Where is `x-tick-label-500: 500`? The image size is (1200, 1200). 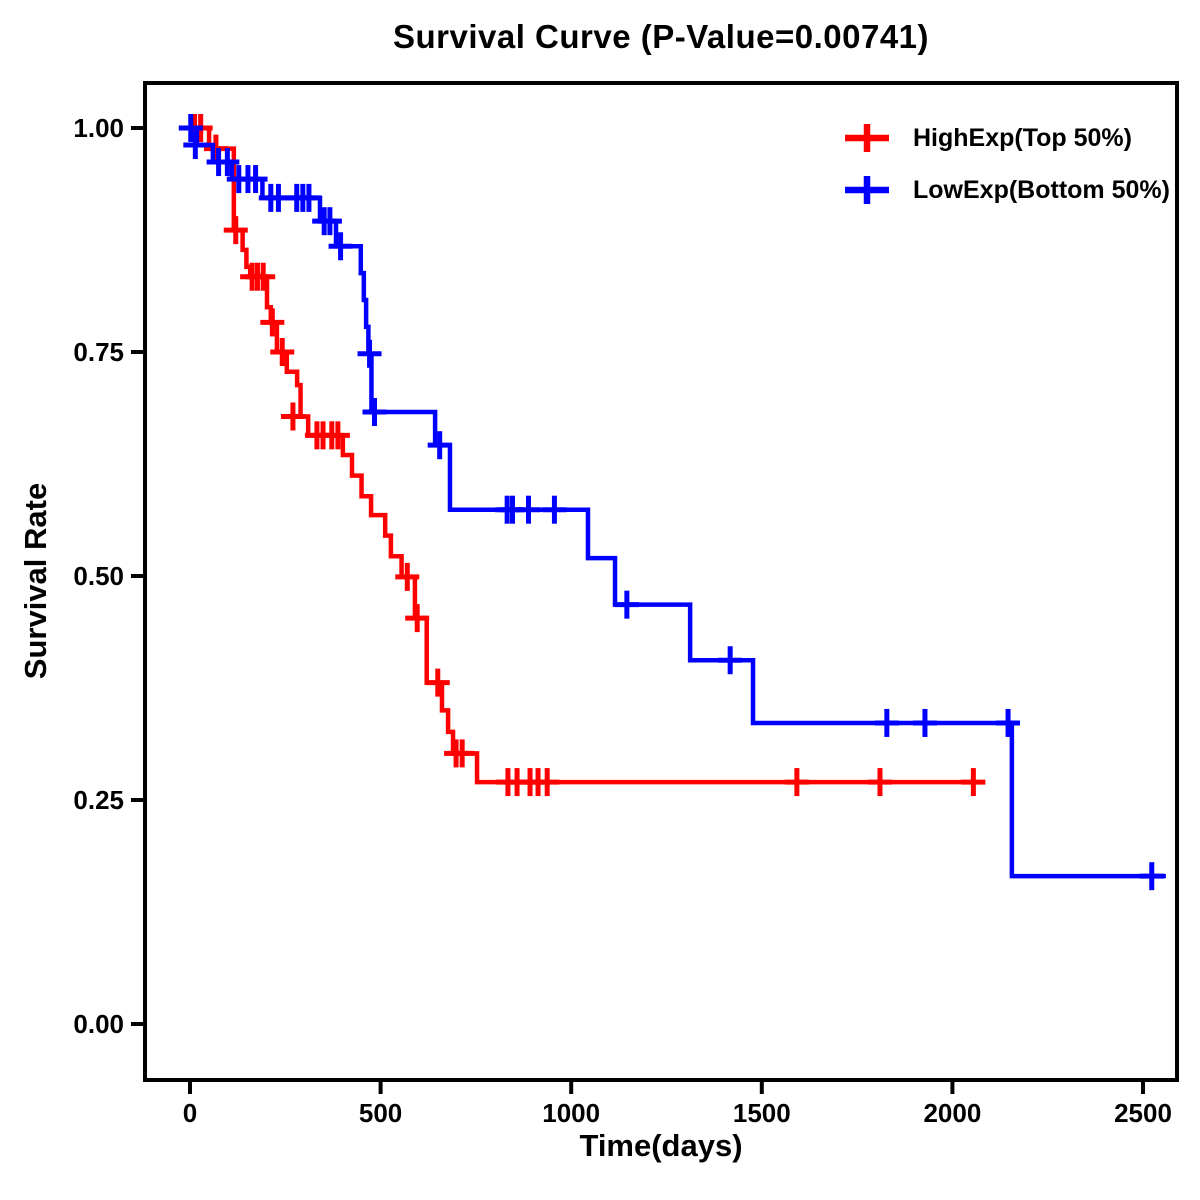
x-tick-label-500: 500 is located at coordinates (380, 1113).